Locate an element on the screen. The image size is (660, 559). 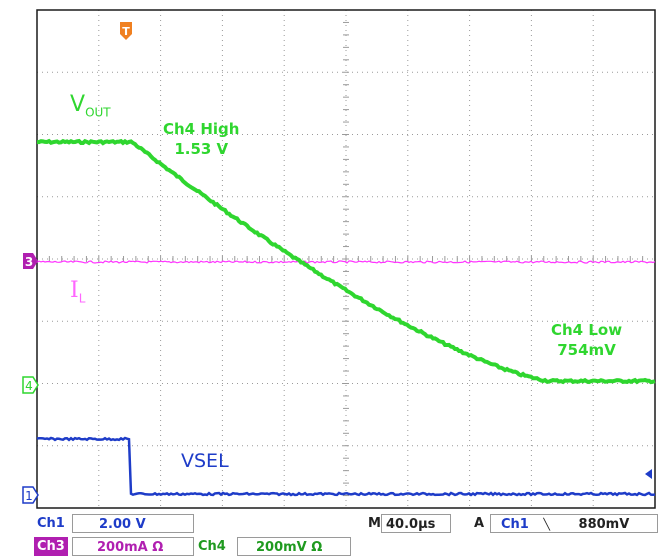
vsel-label: VSEL is located at coordinates (205, 461).